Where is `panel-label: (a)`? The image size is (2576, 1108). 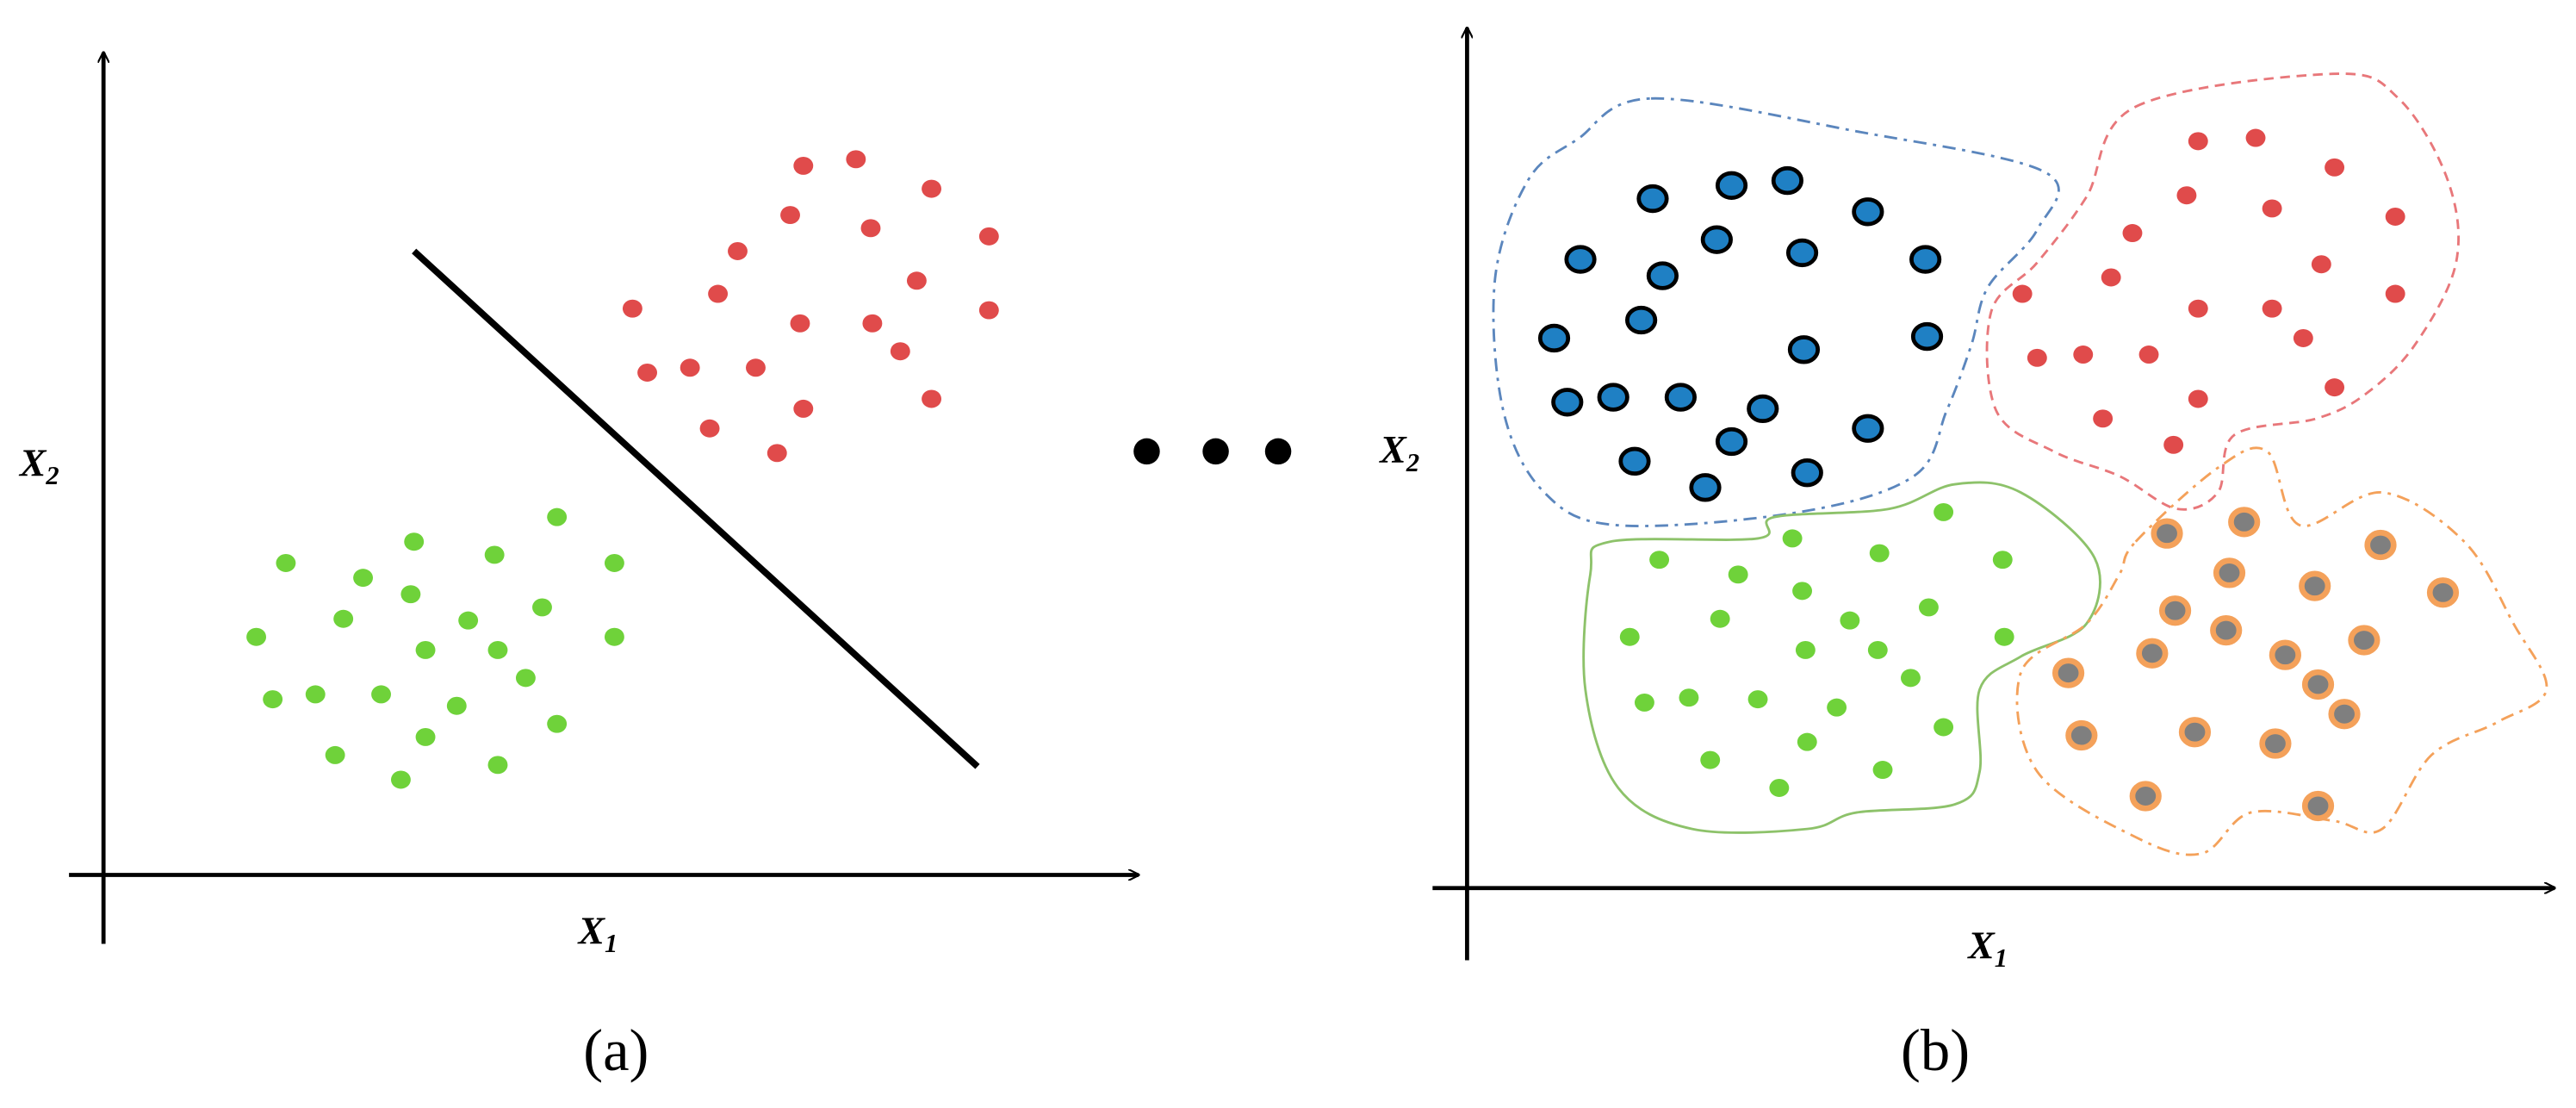 panel-label: (a) is located at coordinates (616, 1051).